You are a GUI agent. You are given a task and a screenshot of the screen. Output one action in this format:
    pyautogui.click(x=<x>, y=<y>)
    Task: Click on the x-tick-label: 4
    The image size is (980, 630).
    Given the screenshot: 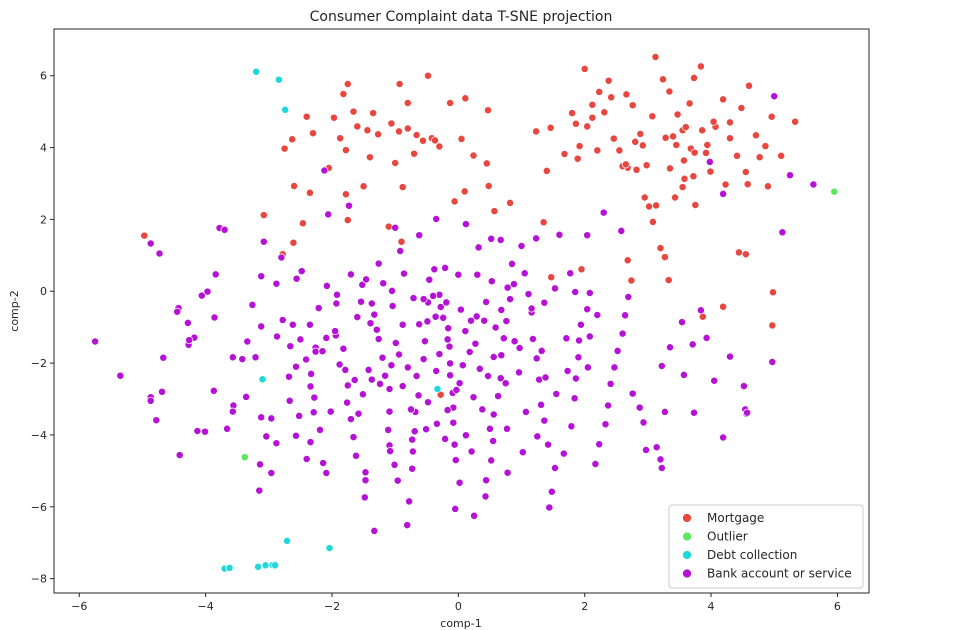 What is the action you would take?
    pyautogui.click(x=711, y=606)
    